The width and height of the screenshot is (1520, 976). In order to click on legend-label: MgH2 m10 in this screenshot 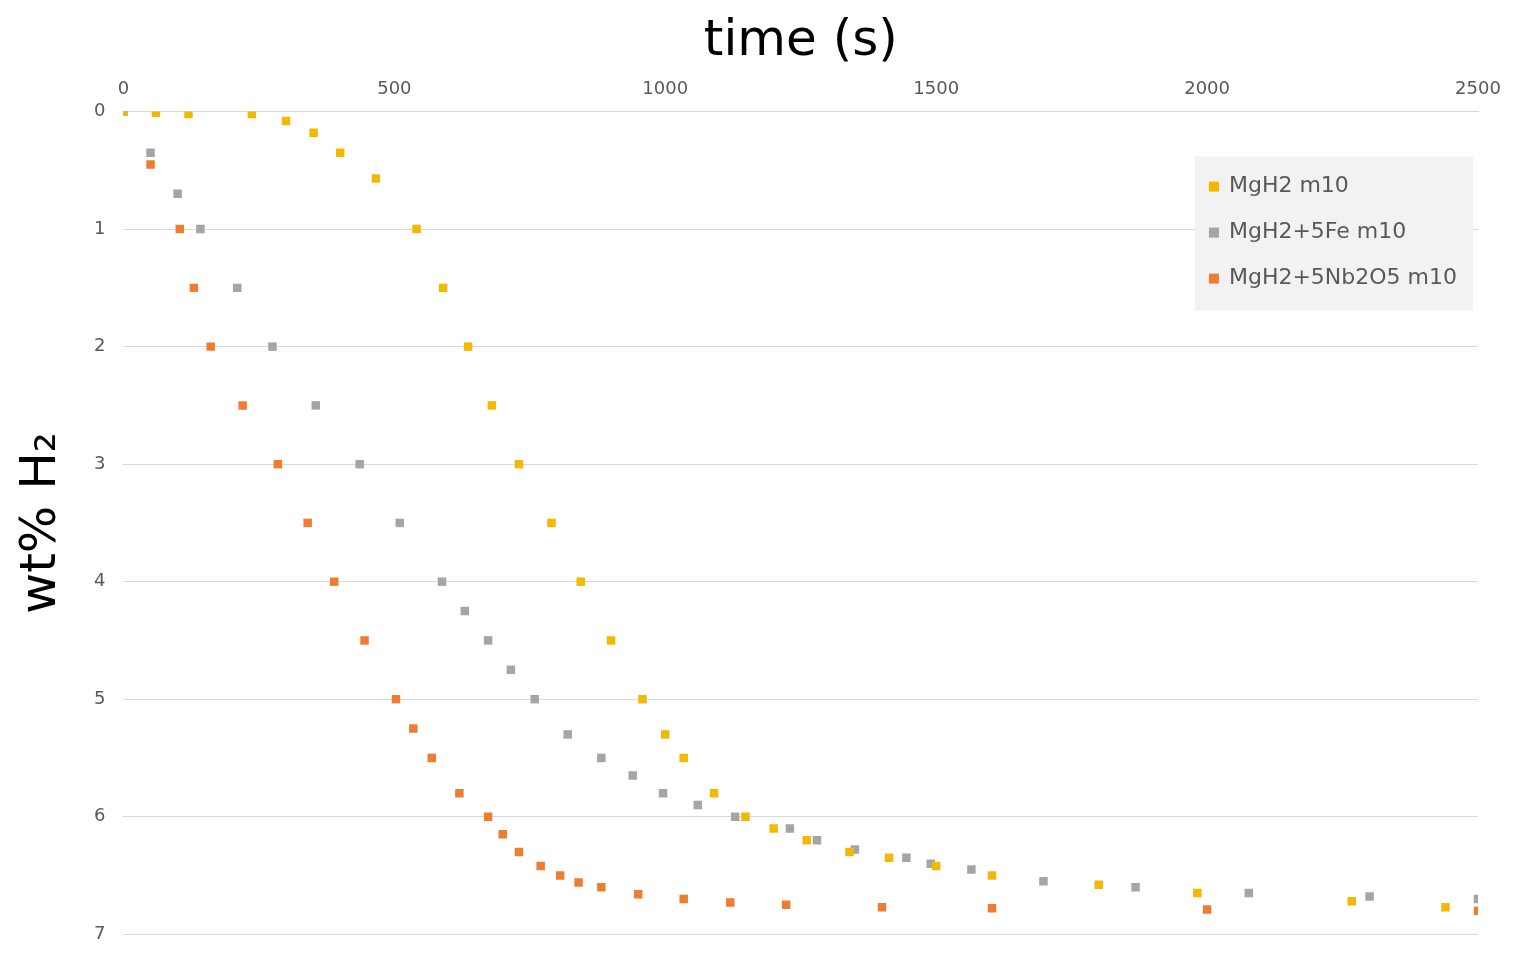, I will do `click(1288, 185)`.